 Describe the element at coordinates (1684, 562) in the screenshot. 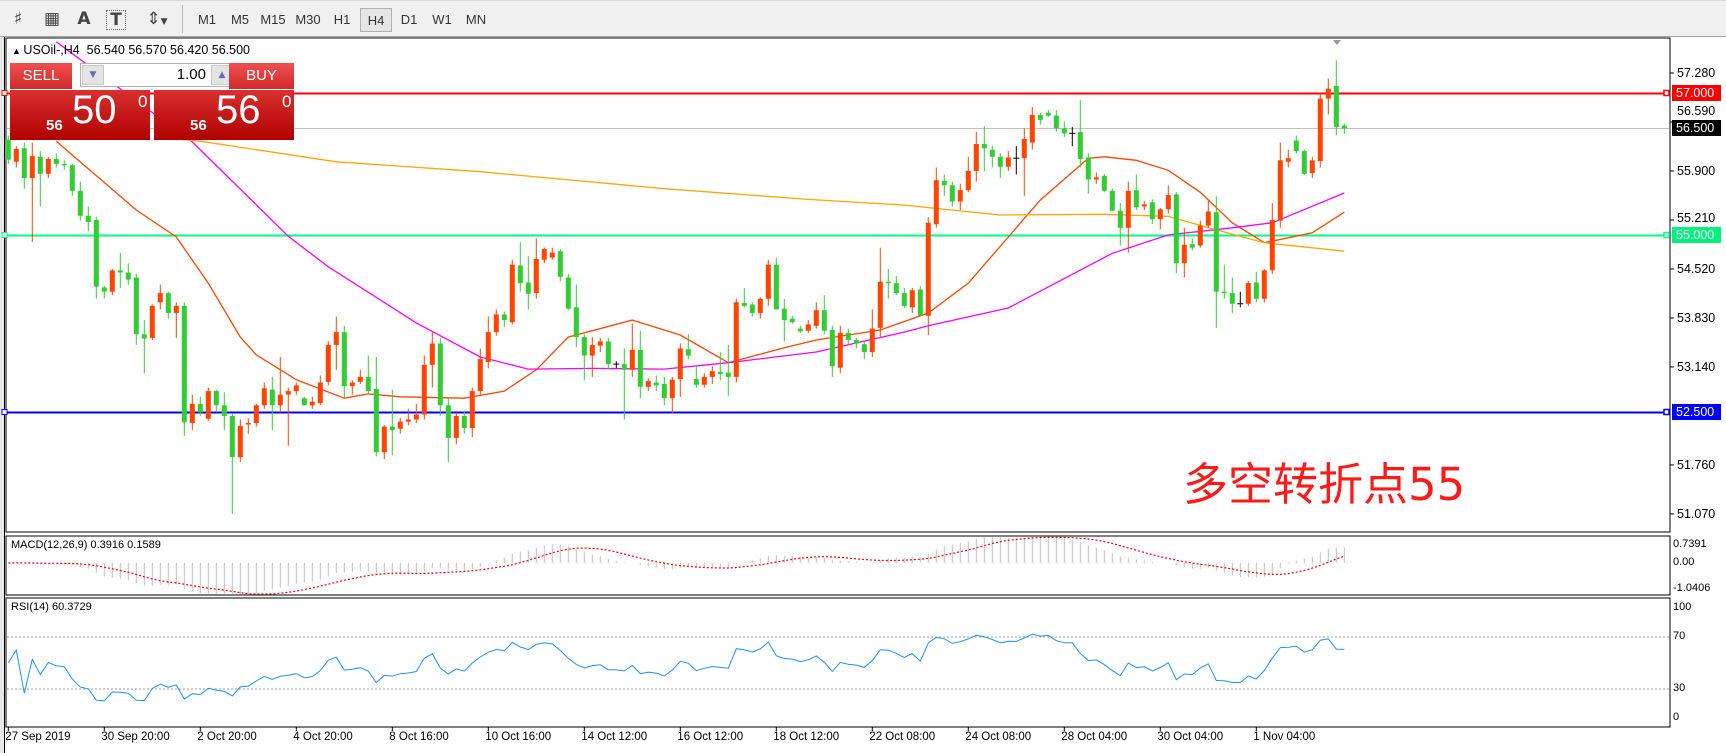

I see `macd-axis-zero: 0.00` at that location.